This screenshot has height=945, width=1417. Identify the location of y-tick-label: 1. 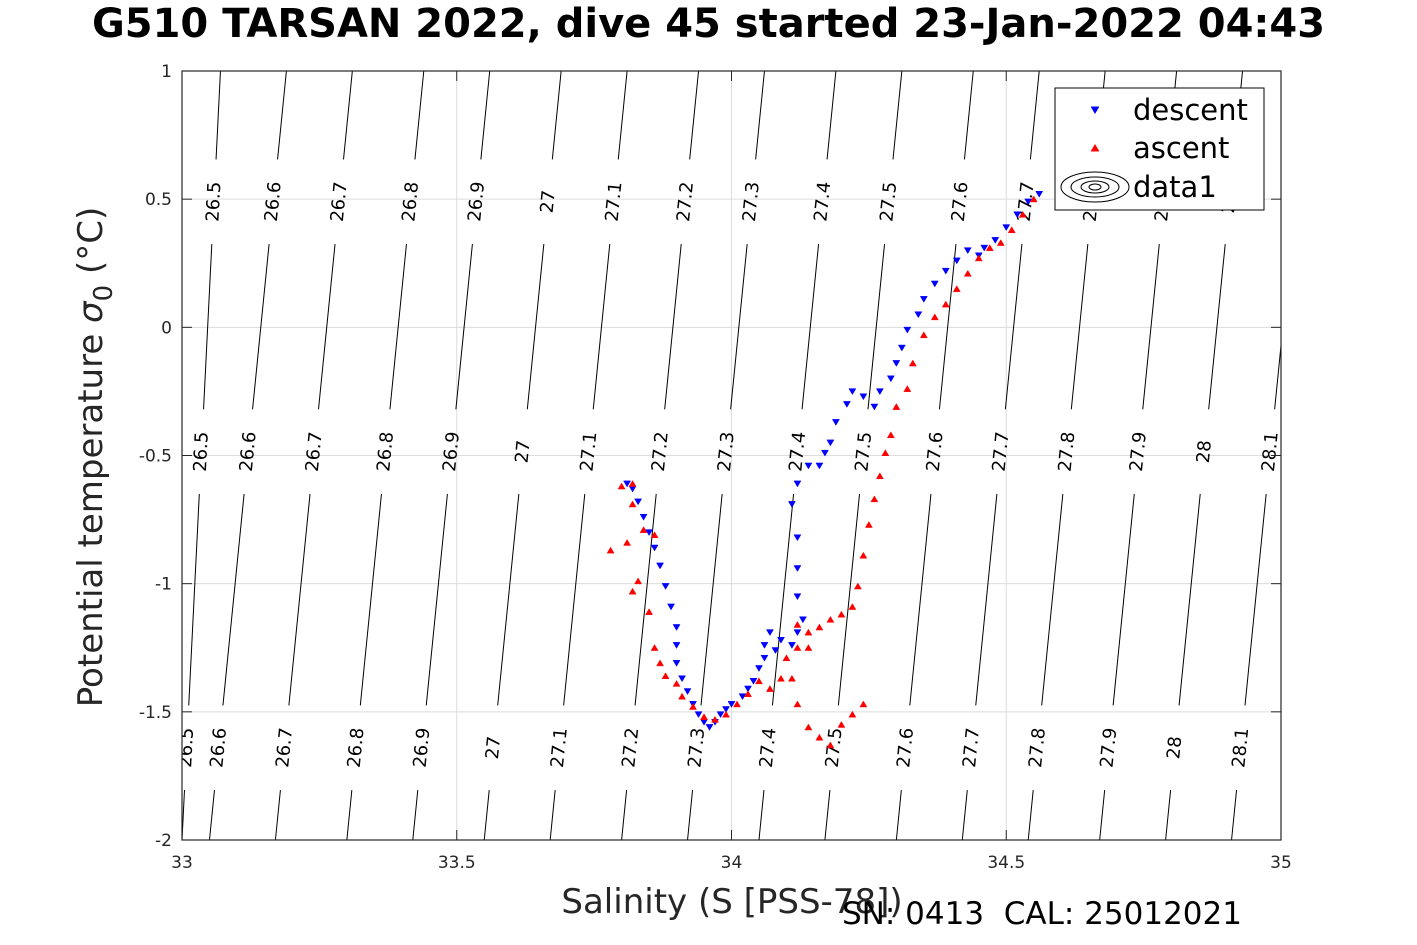
(166, 72).